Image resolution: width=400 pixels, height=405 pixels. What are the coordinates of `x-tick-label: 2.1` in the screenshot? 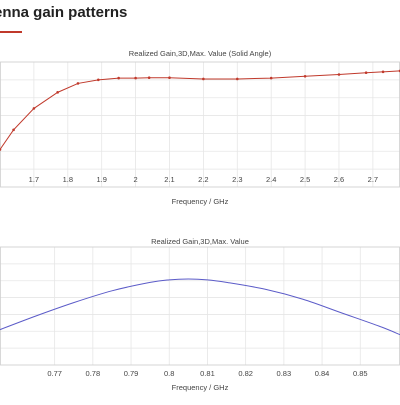 It's located at (169, 179).